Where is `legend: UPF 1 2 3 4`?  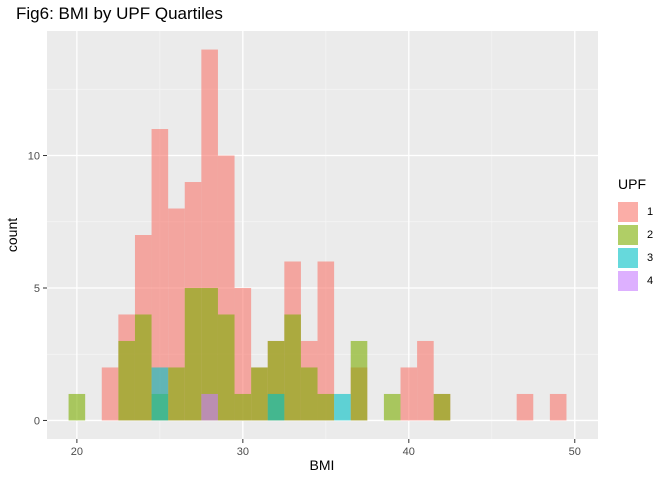 legend: UPF 1 2 3 4 is located at coordinates (635, 234).